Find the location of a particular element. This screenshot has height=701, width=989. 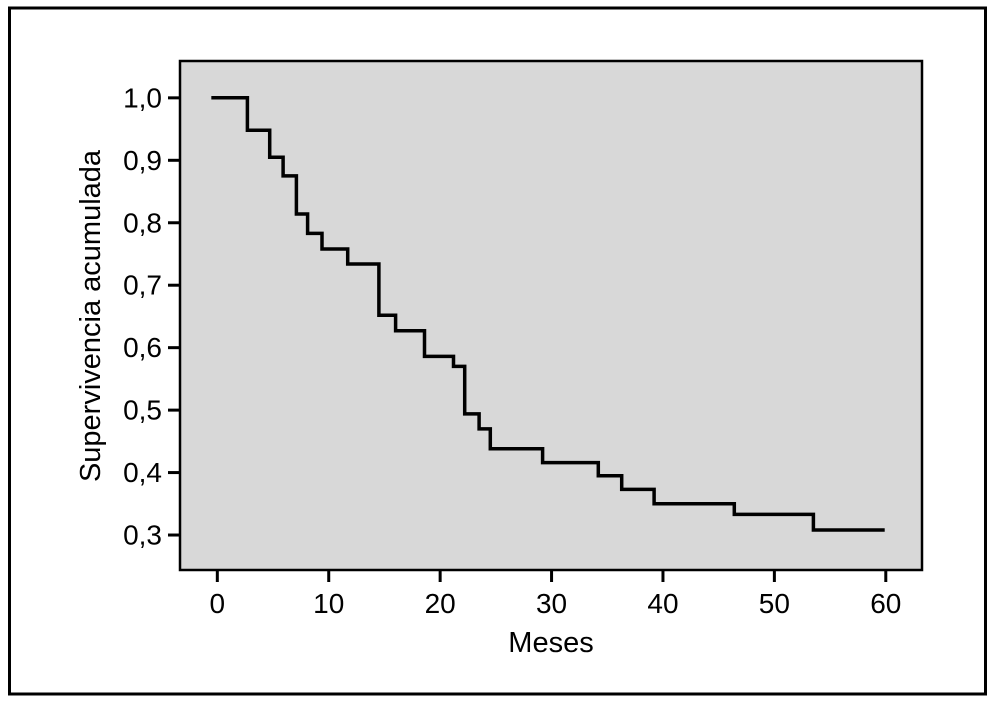

x-tick-label: 0 is located at coordinates (218, 603).